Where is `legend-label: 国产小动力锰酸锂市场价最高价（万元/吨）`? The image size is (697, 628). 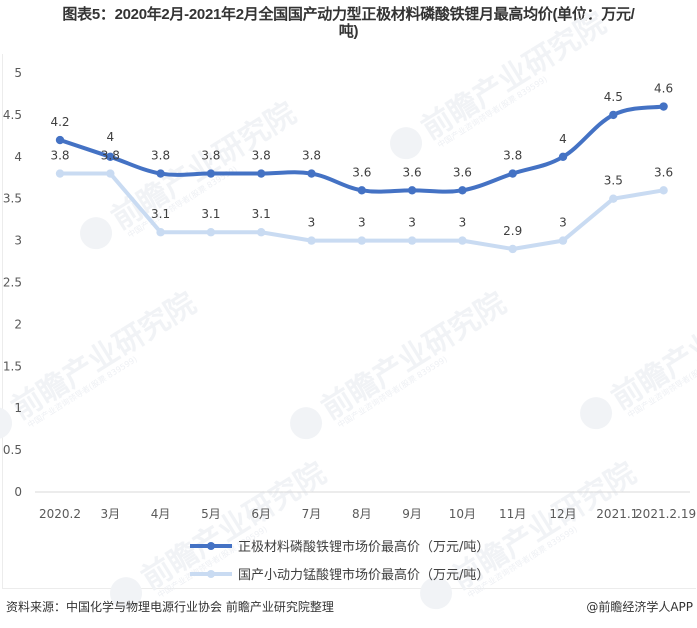 legend-label: 国产小动力锰酸锂市场价最高价（万元/吨） is located at coordinates (363, 575).